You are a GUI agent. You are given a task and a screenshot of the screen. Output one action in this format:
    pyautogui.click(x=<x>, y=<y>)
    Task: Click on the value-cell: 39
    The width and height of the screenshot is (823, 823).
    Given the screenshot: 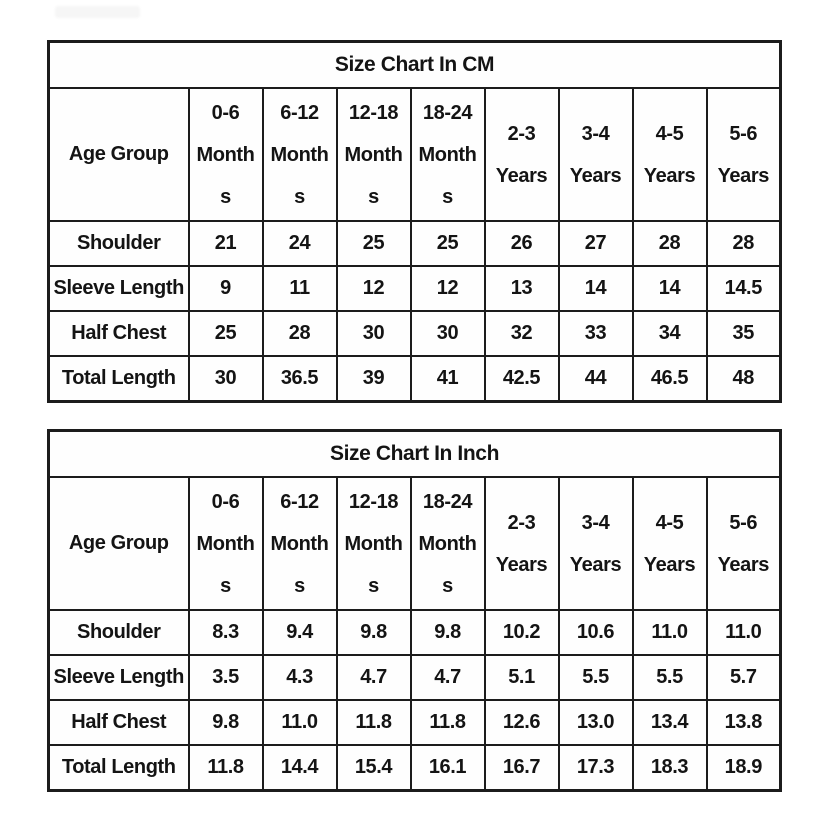 What is the action you would take?
    pyautogui.click(x=373, y=379)
    